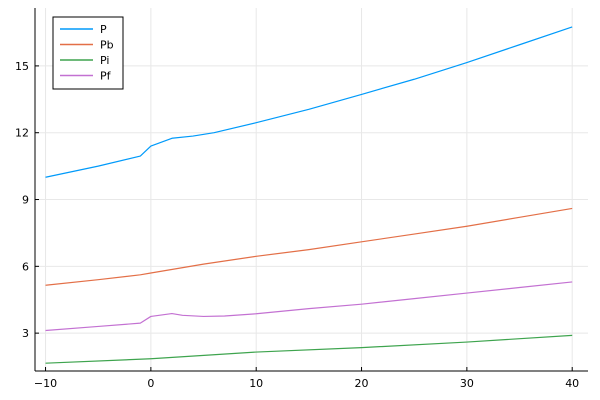 Image resolution: width=600 pixels, height=400 pixels. I want to click on y-tick-label: 9, so click(25, 200).